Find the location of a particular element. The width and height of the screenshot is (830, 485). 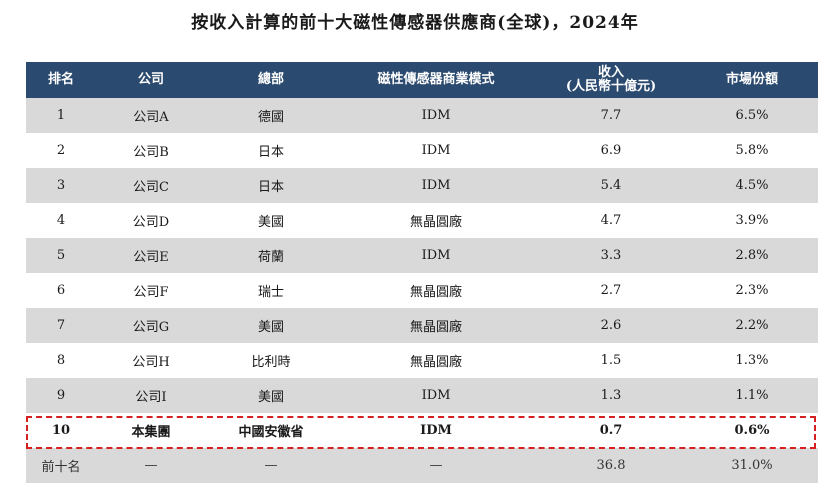

cell-model: — is located at coordinates (436, 465).